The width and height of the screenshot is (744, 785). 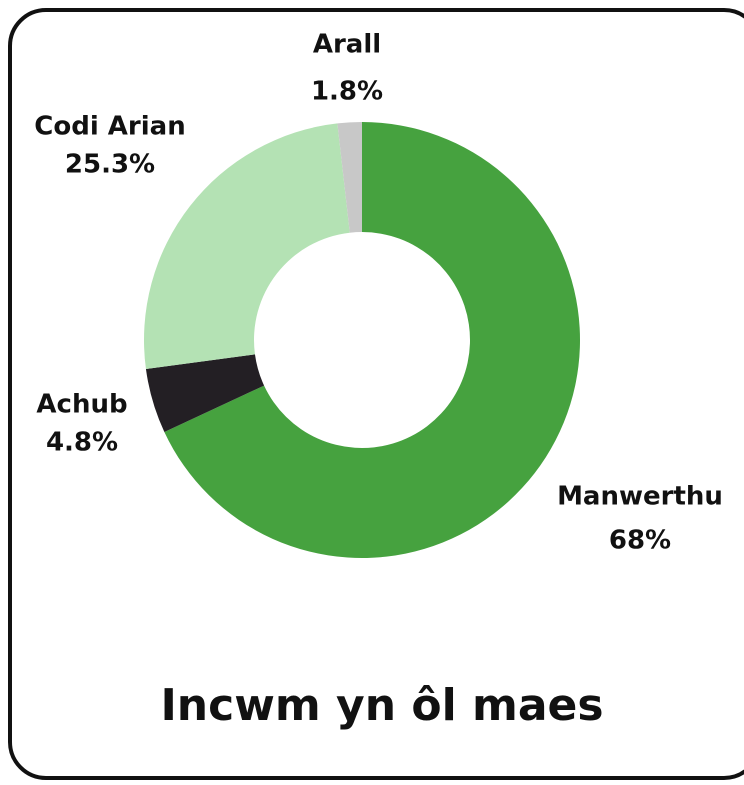 What do you see at coordinates (640, 541) in the screenshot?
I see `slice-value: 68%` at bounding box center [640, 541].